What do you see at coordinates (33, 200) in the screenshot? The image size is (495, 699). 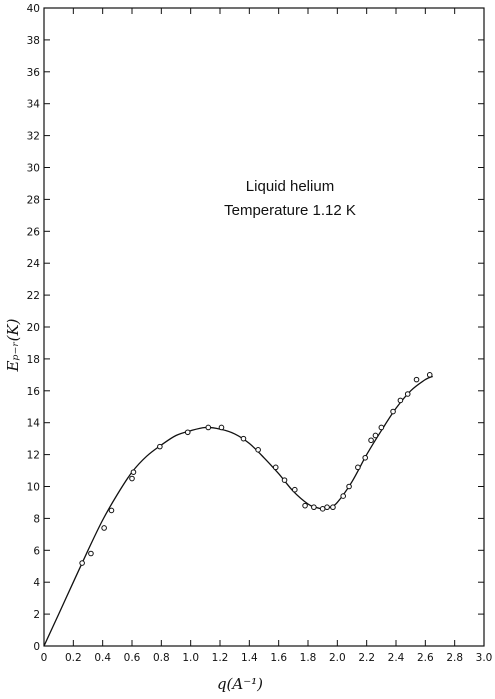 I see `y-tick-label: 28` at bounding box center [33, 200].